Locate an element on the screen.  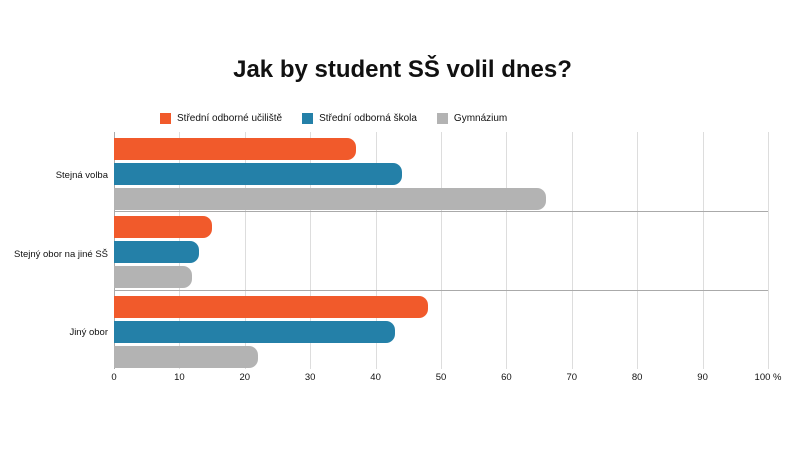
legend-label: Střední odborné učiliště is located at coordinates (230, 118).